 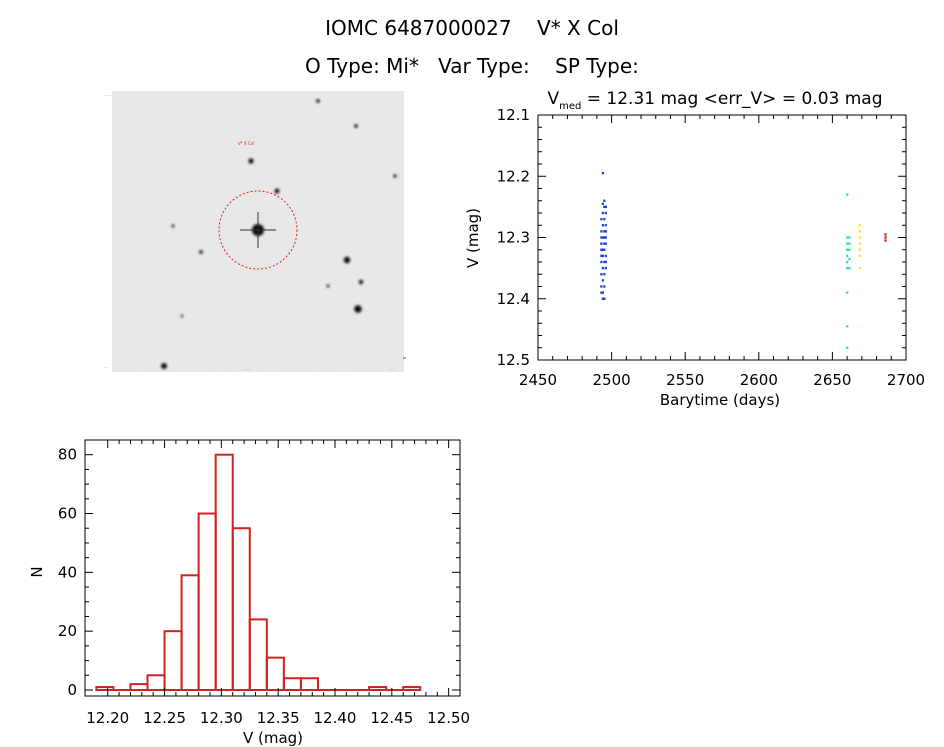 What do you see at coordinates (513, 299) in the screenshot?
I see `lc-ytick-label: 12.4` at bounding box center [513, 299].